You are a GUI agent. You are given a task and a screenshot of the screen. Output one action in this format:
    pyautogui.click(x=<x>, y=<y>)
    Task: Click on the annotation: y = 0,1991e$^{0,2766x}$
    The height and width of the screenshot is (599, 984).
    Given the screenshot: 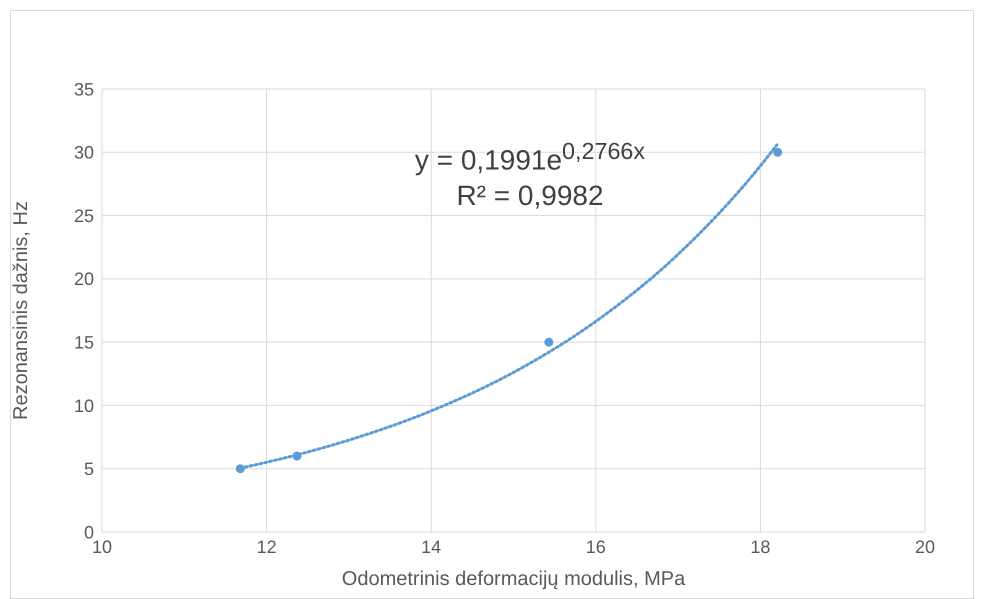 What is the action you would take?
    pyautogui.click(x=530, y=157)
    